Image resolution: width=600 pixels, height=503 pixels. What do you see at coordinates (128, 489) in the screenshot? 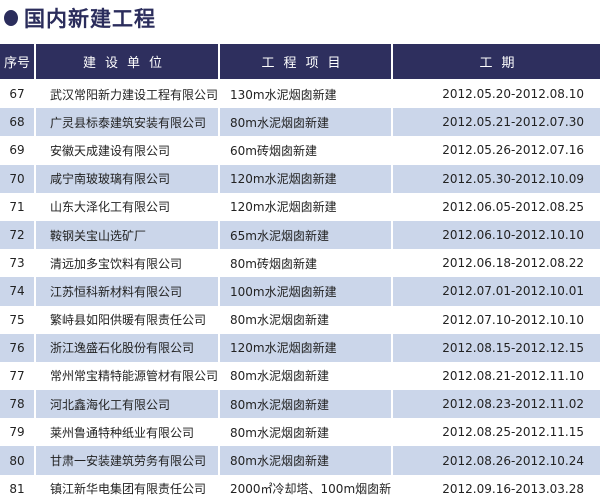
I see `row-unit: 镇江新华电集团有限责任公司` at bounding box center [128, 489].